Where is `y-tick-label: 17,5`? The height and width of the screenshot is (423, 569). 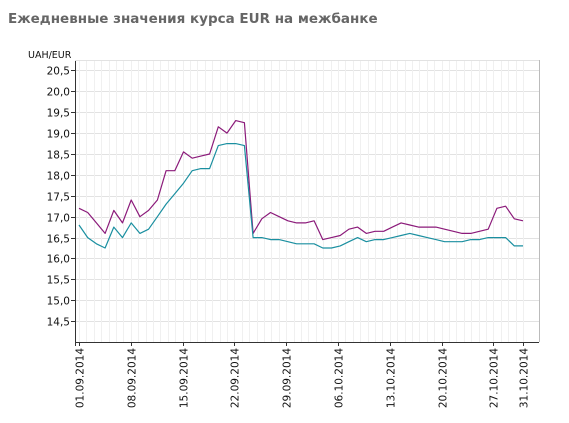
y-tick-label: 17,5 is located at coordinates (58, 198).